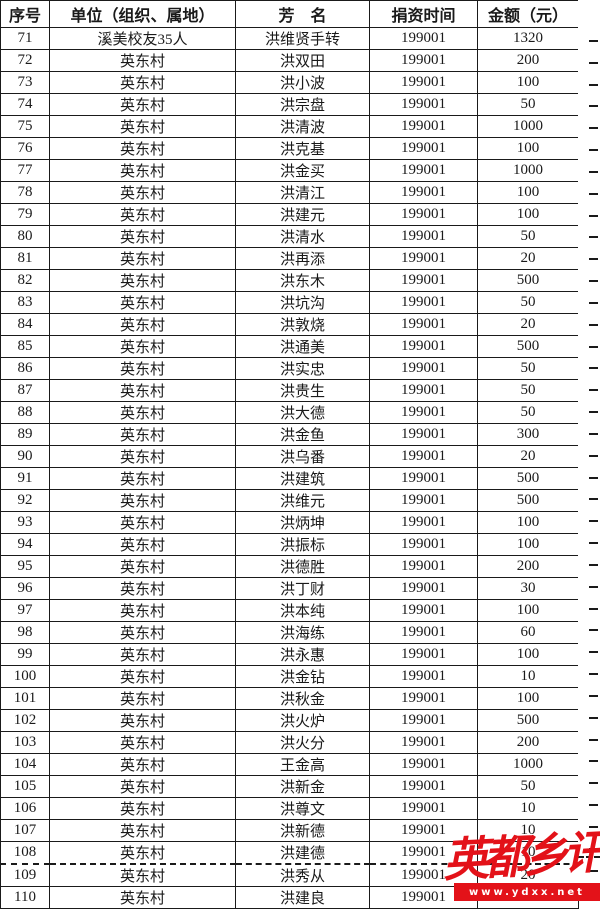  I want to click on cell-name: 洪建元, so click(302, 214).